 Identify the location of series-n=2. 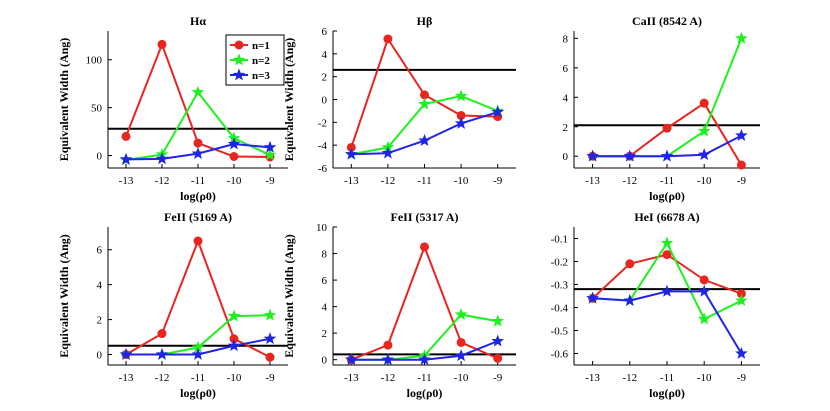
(424, 124).